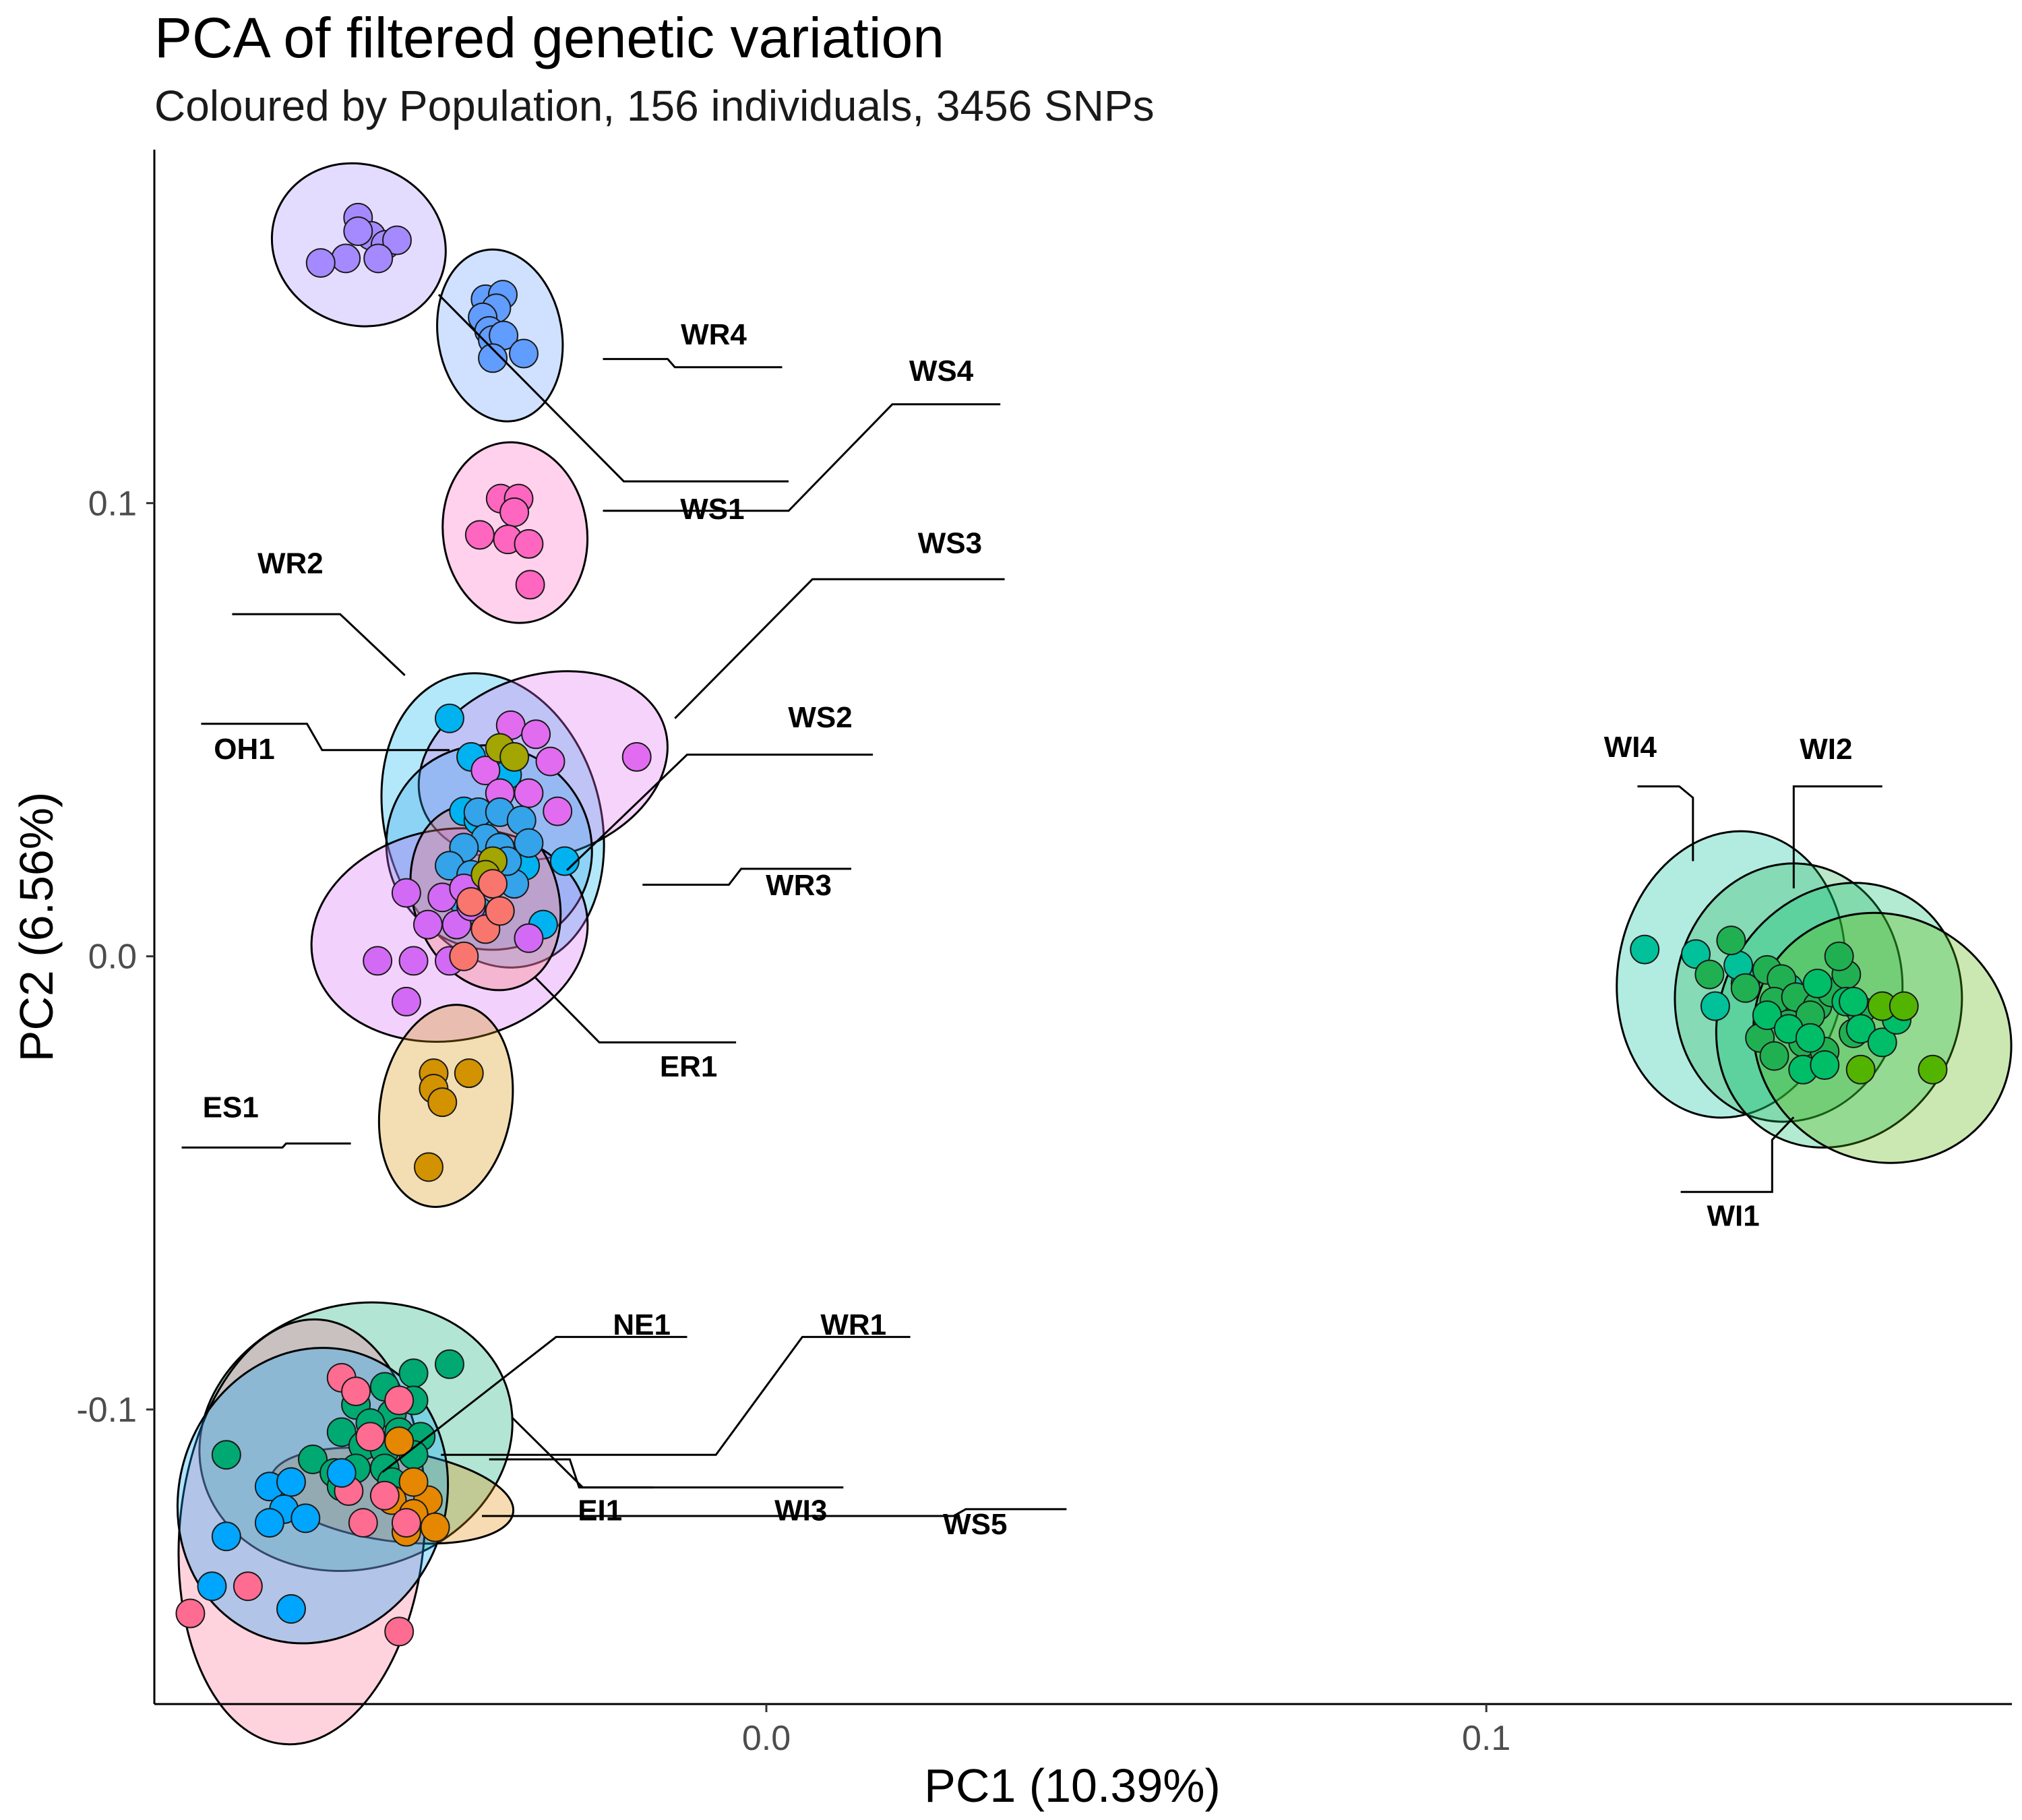 This screenshot has width=2022, height=1820. Describe the element at coordinates (244, 750) in the screenshot. I see `label-oh1: OH1` at that location.